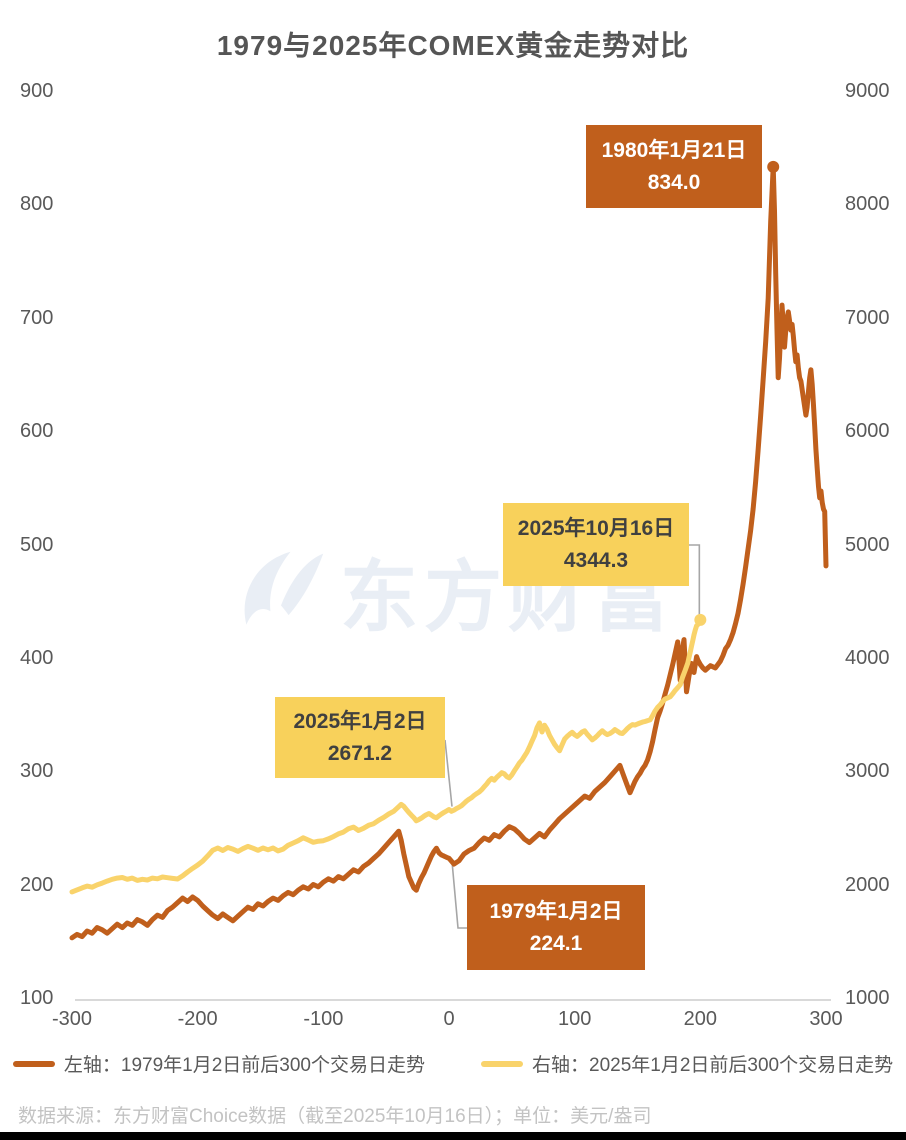  What do you see at coordinates (867, 204) in the screenshot?
I see `y-axis-right-tick: 8000` at bounding box center [867, 204].